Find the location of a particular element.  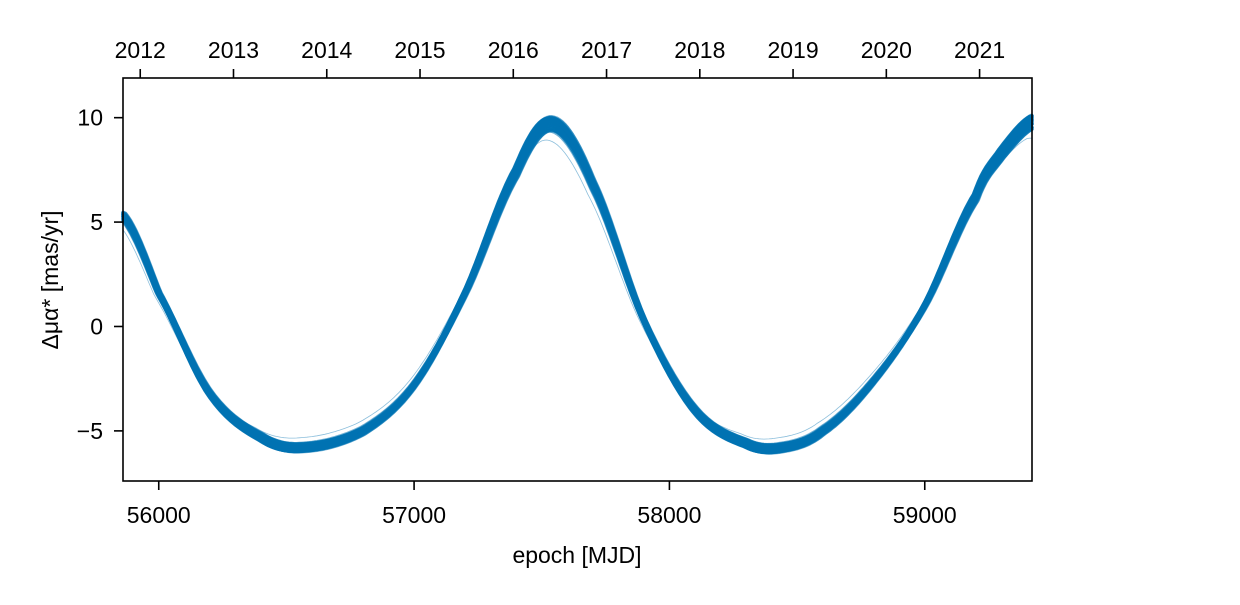

top-tick-label: 2016 is located at coordinates (513, 50).